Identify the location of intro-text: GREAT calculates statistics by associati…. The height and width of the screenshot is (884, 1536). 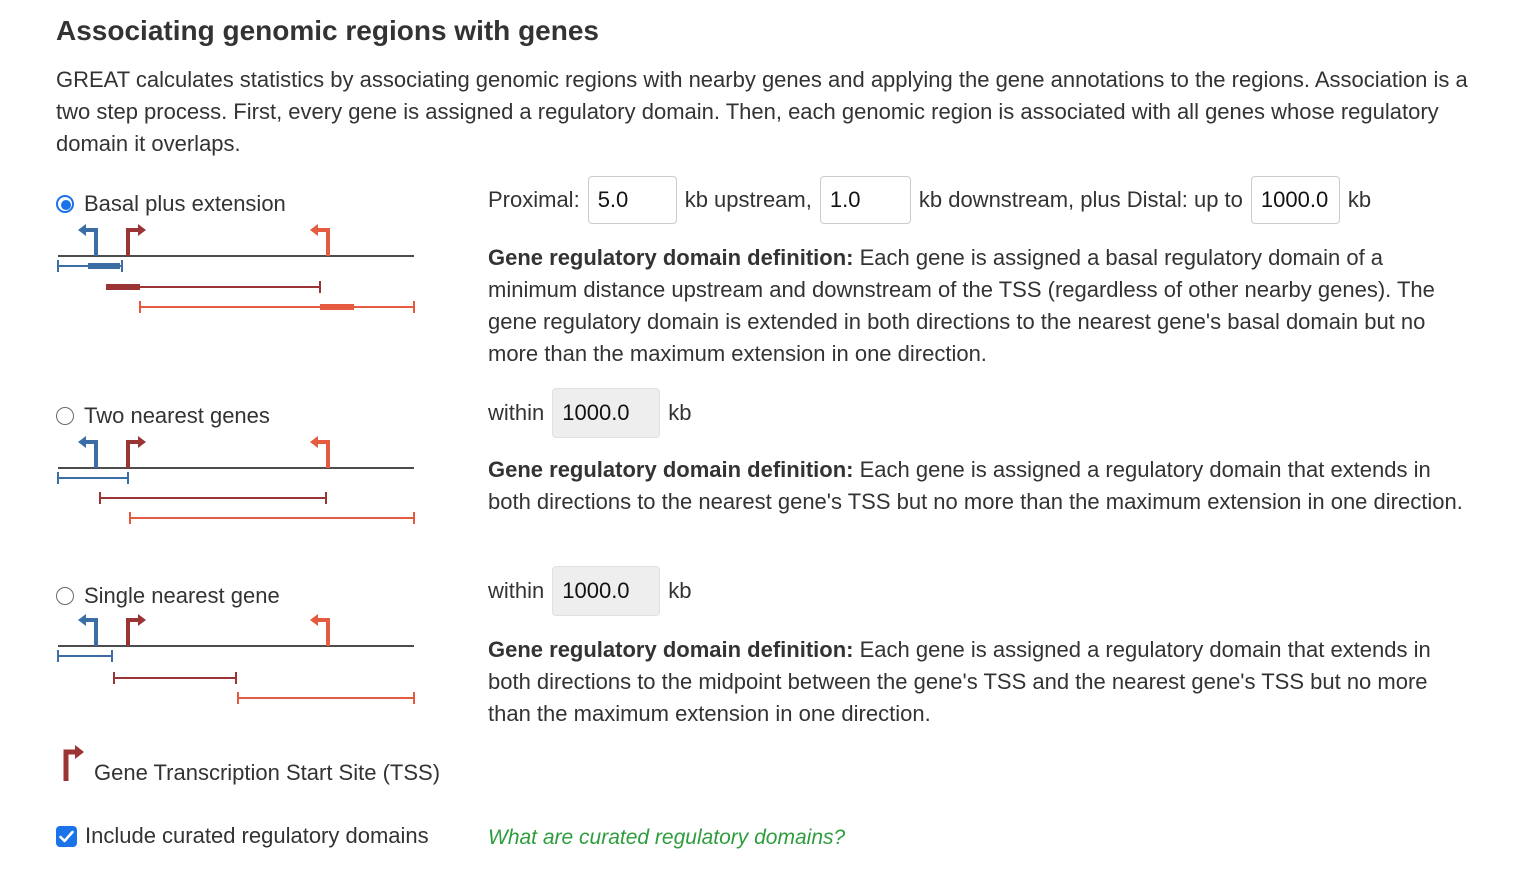
(762, 111).